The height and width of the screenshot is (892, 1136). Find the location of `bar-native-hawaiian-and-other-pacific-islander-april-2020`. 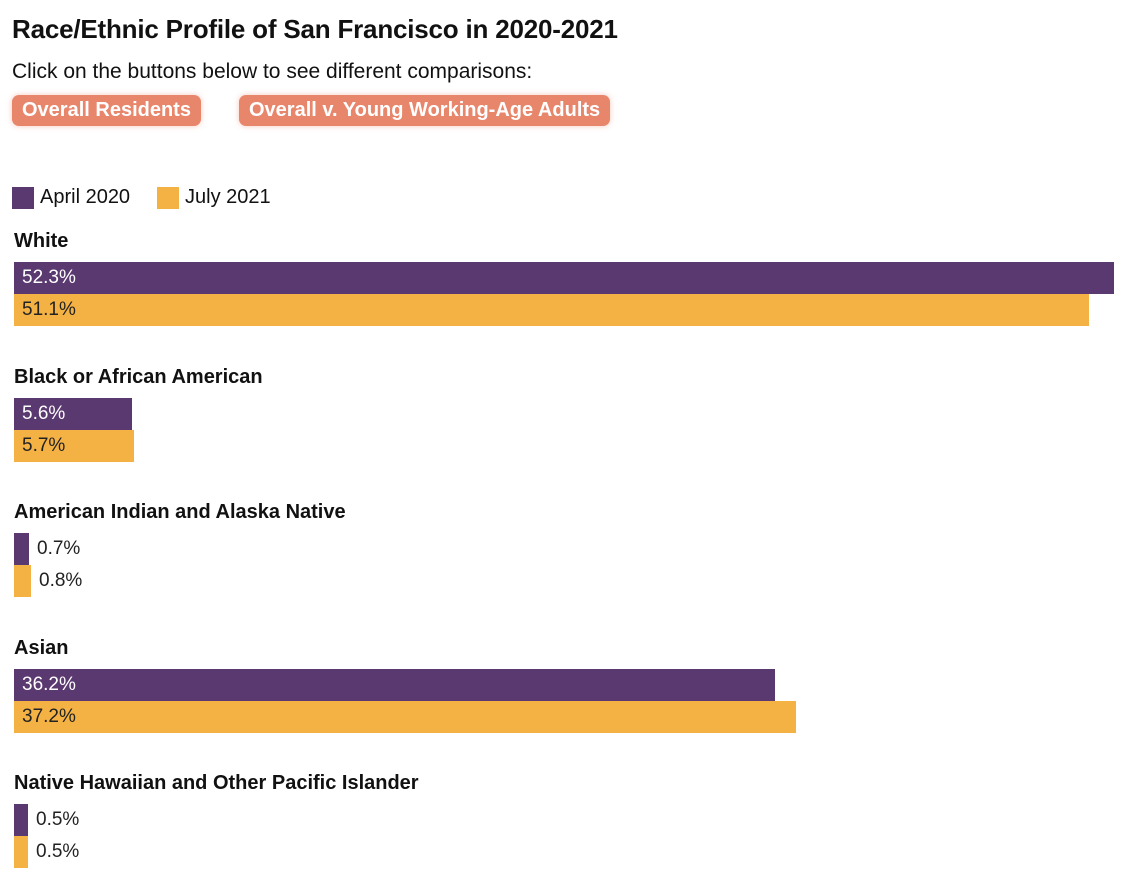

bar-native-hawaiian-and-other-pacific-islander-april-2020 is located at coordinates (21, 820).